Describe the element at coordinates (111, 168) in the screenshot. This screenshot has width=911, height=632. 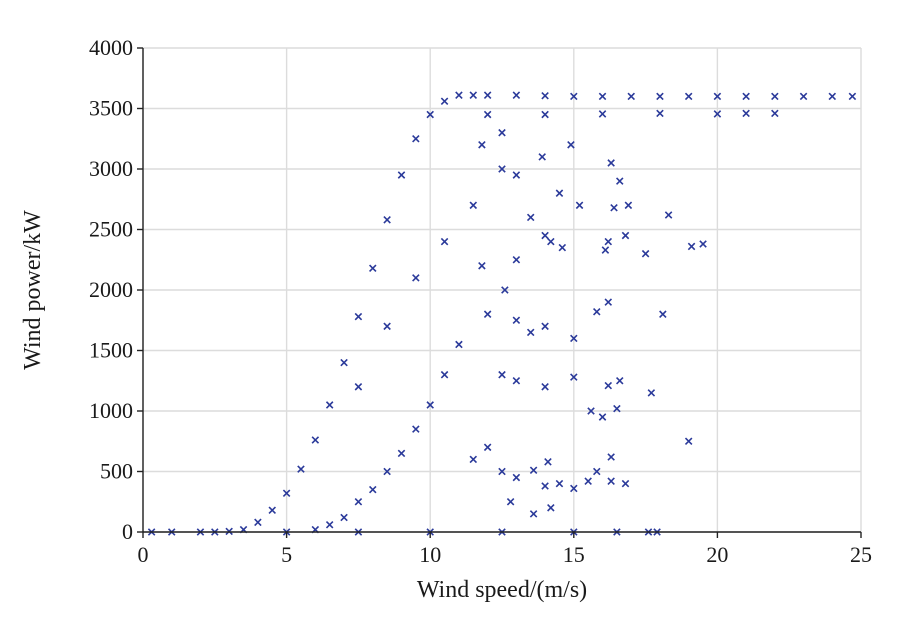
I see `y-tick-label: 3000` at that location.